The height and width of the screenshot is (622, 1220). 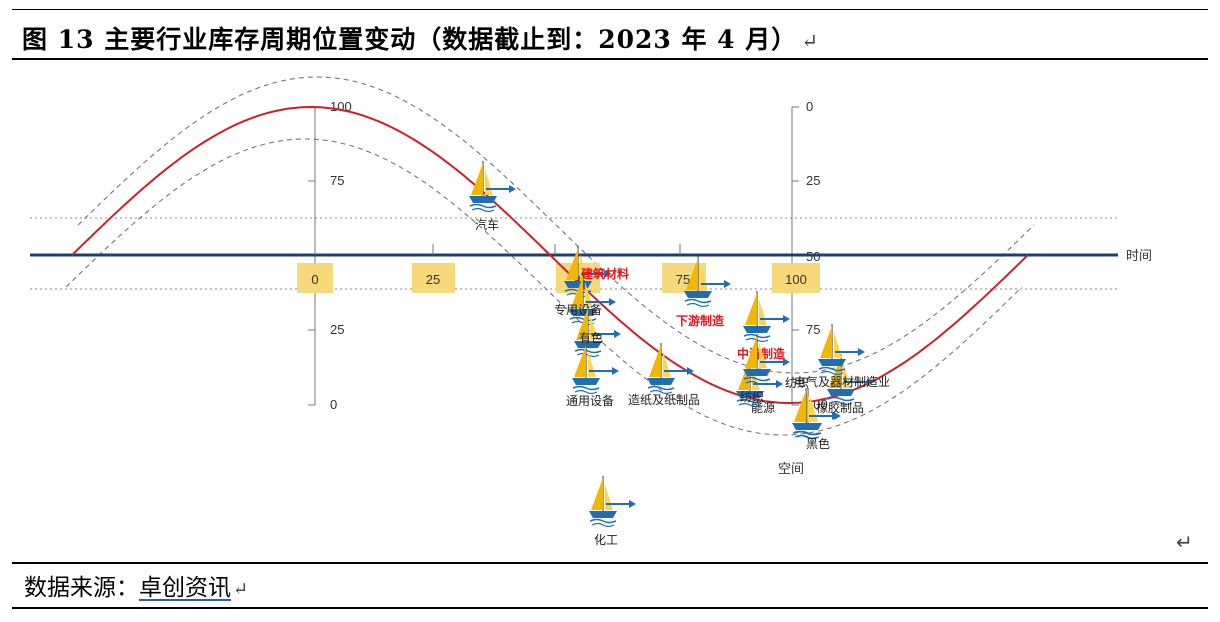 What do you see at coordinates (842, 381) in the screenshot?
I see `industry-label: 电气及器材制造业` at bounding box center [842, 381].